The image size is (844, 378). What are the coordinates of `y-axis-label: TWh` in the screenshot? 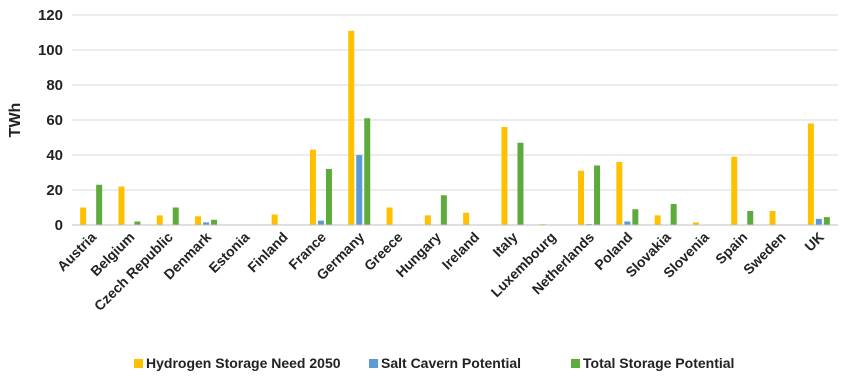 It's located at (15, 120).